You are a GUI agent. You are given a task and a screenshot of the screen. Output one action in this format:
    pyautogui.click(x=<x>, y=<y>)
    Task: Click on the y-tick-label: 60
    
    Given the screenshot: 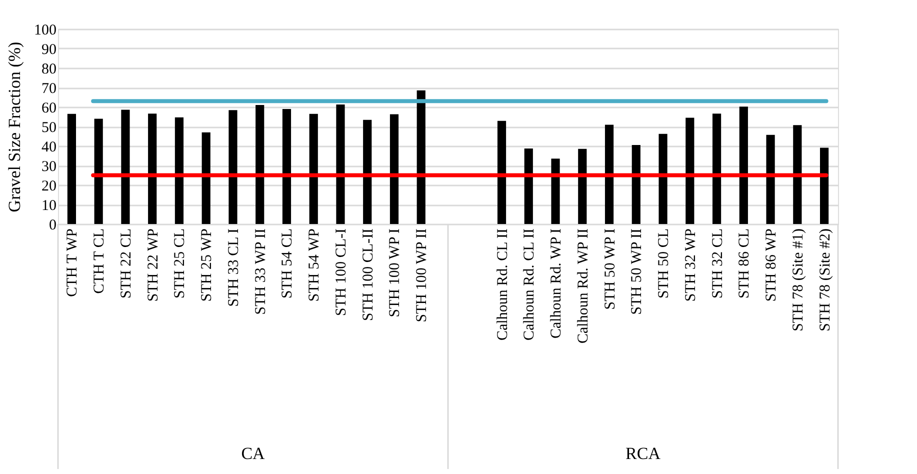 What is the action you would take?
    pyautogui.click(x=49, y=108)
    